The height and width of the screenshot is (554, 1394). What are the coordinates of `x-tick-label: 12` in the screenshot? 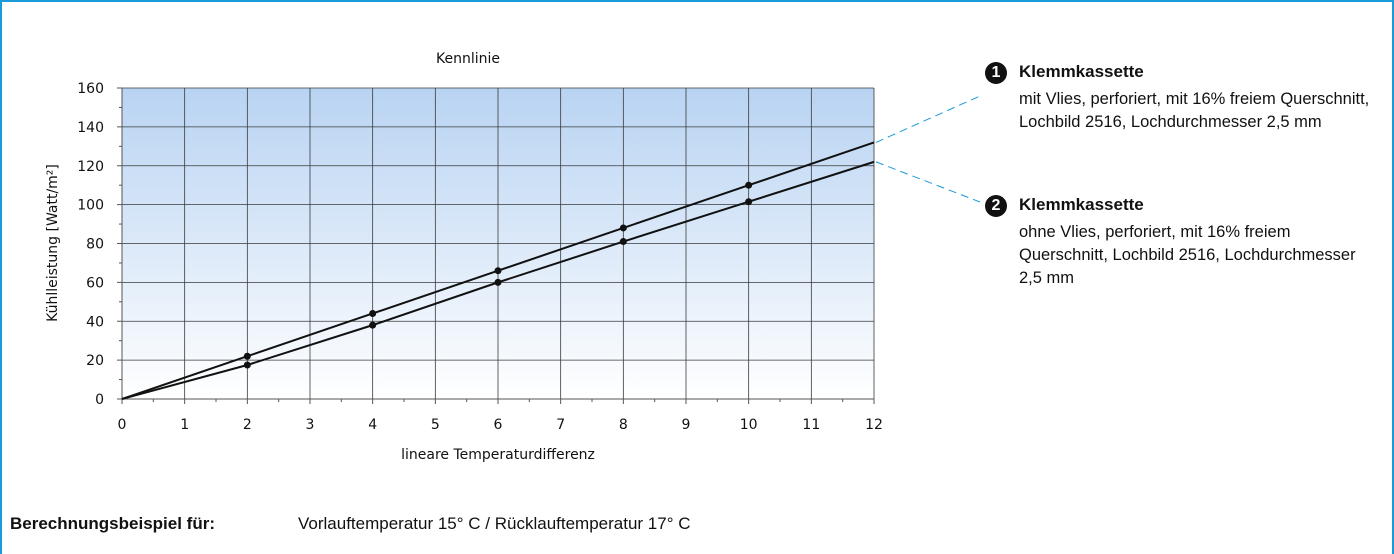 It's located at (874, 425).